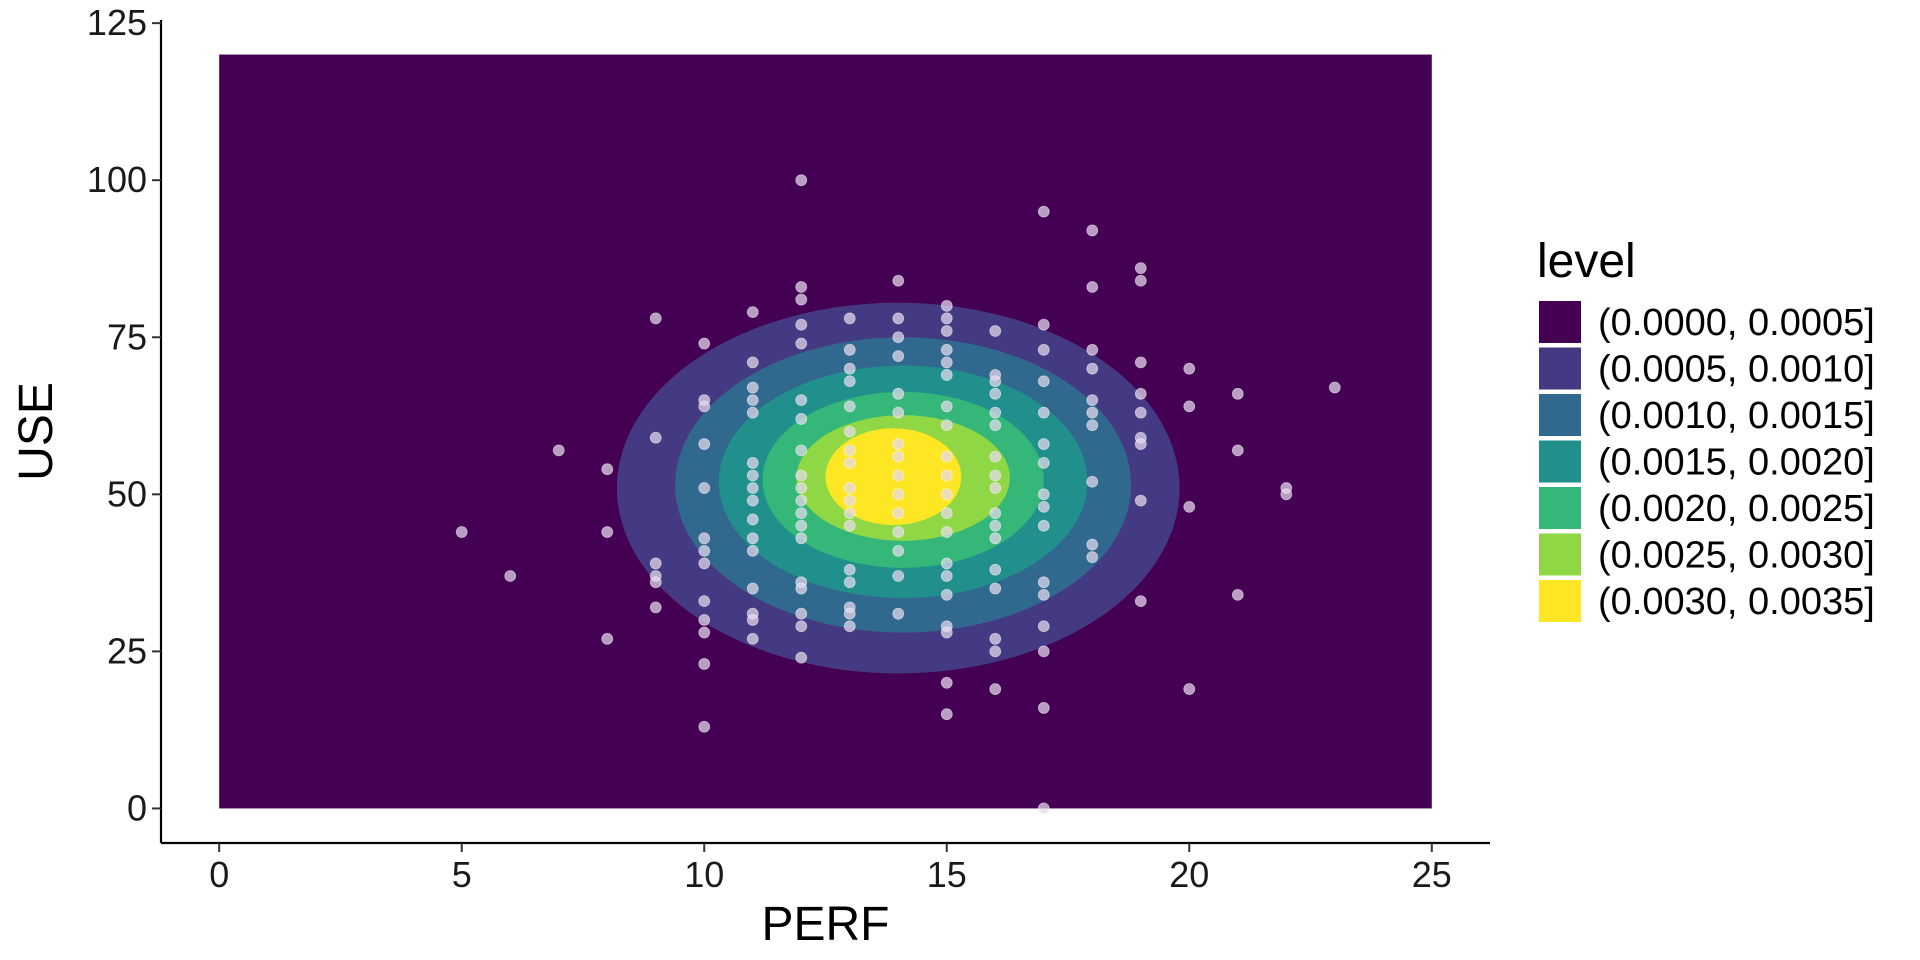 This screenshot has width=1920, height=960. What do you see at coordinates (1736, 509) in the screenshot?
I see `legend-label: (0.0020, 0.0025]` at bounding box center [1736, 509].